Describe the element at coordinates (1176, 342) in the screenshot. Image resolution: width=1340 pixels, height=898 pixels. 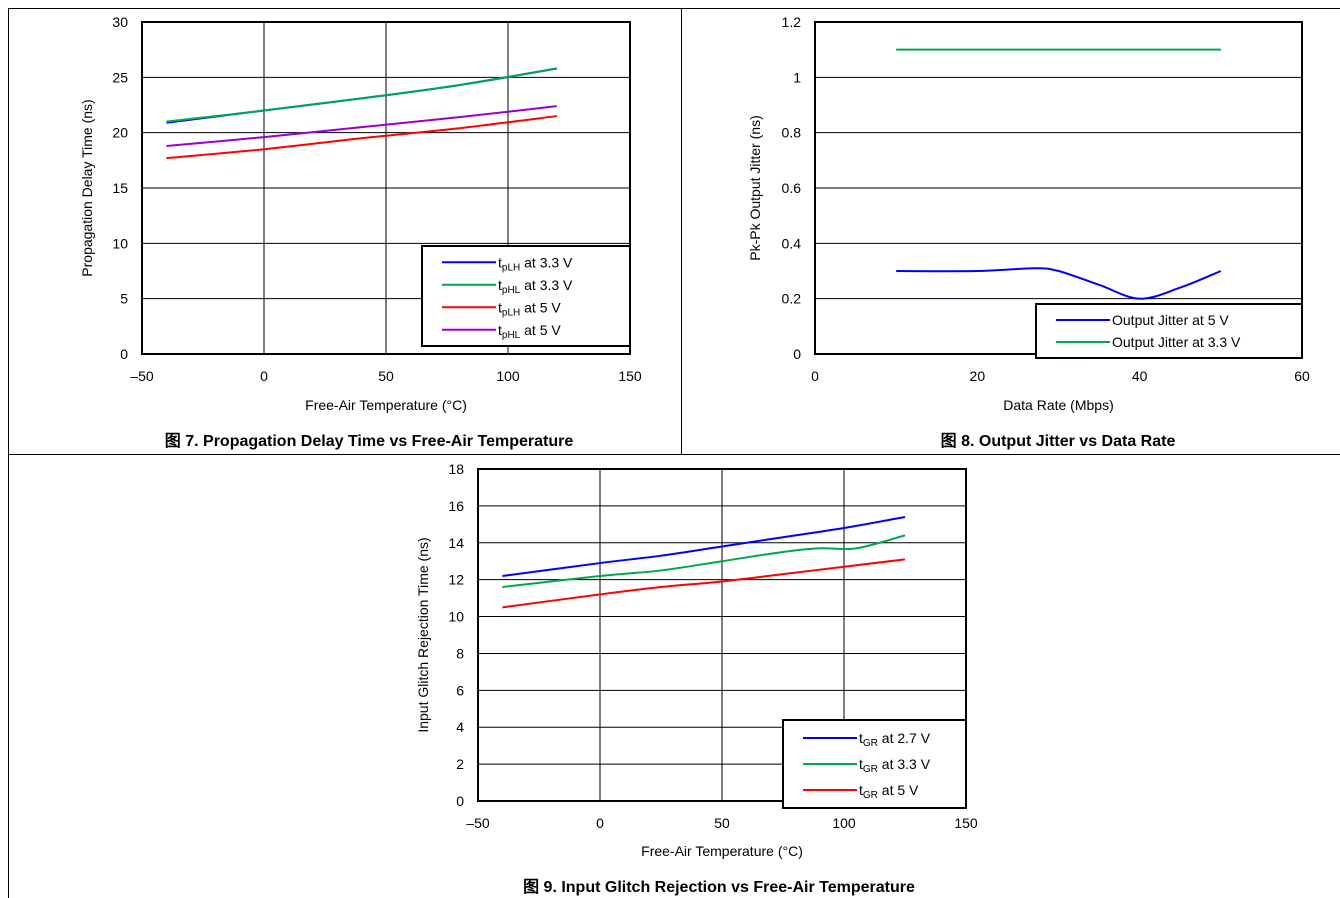
I see `legend-label-2: Output Jitter at 3.3 V` at that location.